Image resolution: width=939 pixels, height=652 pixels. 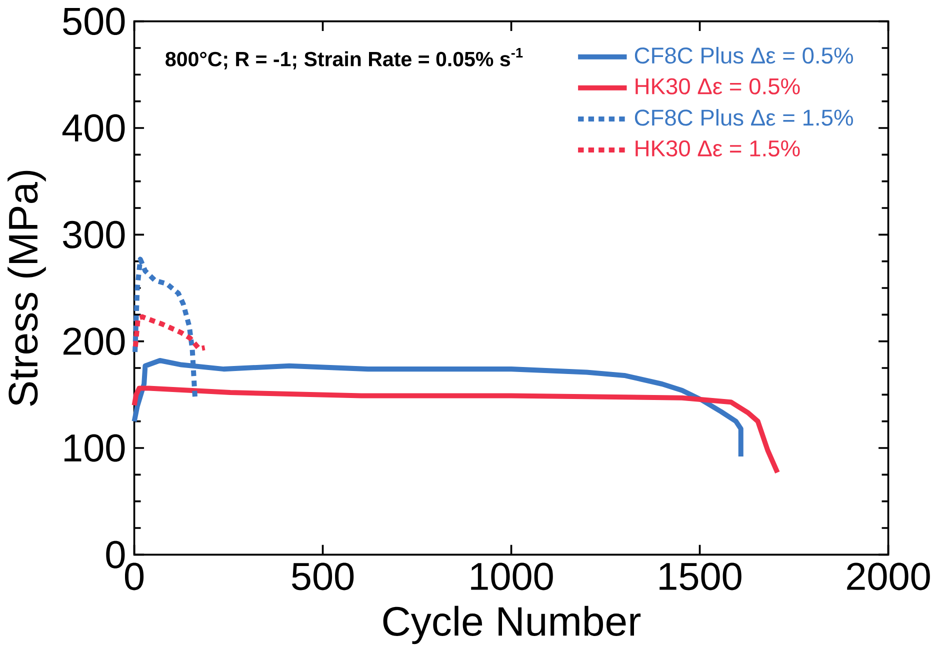 I want to click on y-tick-label: 400, so click(x=93, y=128).